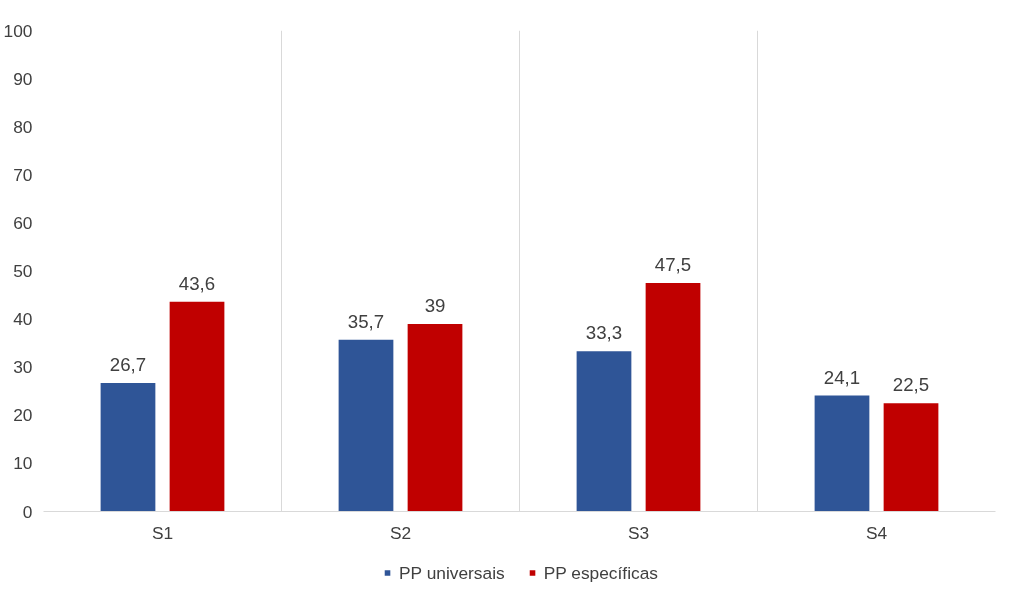 The height and width of the screenshot is (609, 1015). Describe the element at coordinates (600, 572) in the screenshot. I see `legend-label: PP específicas` at that location.